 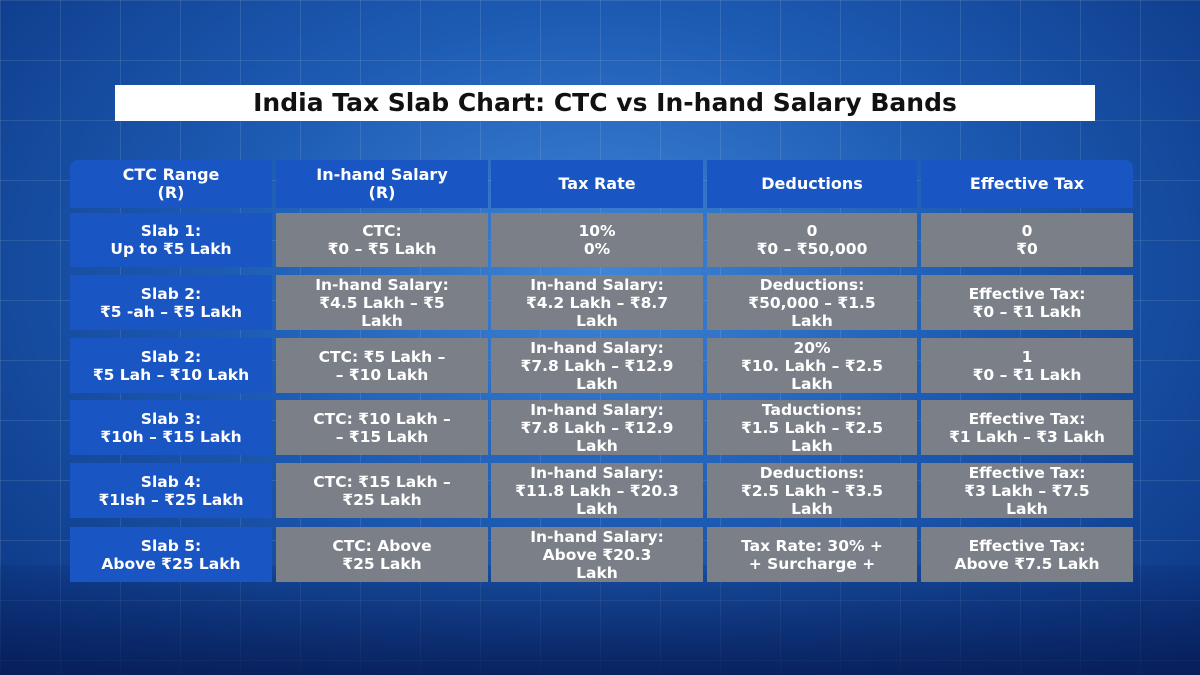 What do you see at coordinates (171, 481) in the screenshot?
I see `cell-text: Slab 4:` at bounding box center [171, 481].